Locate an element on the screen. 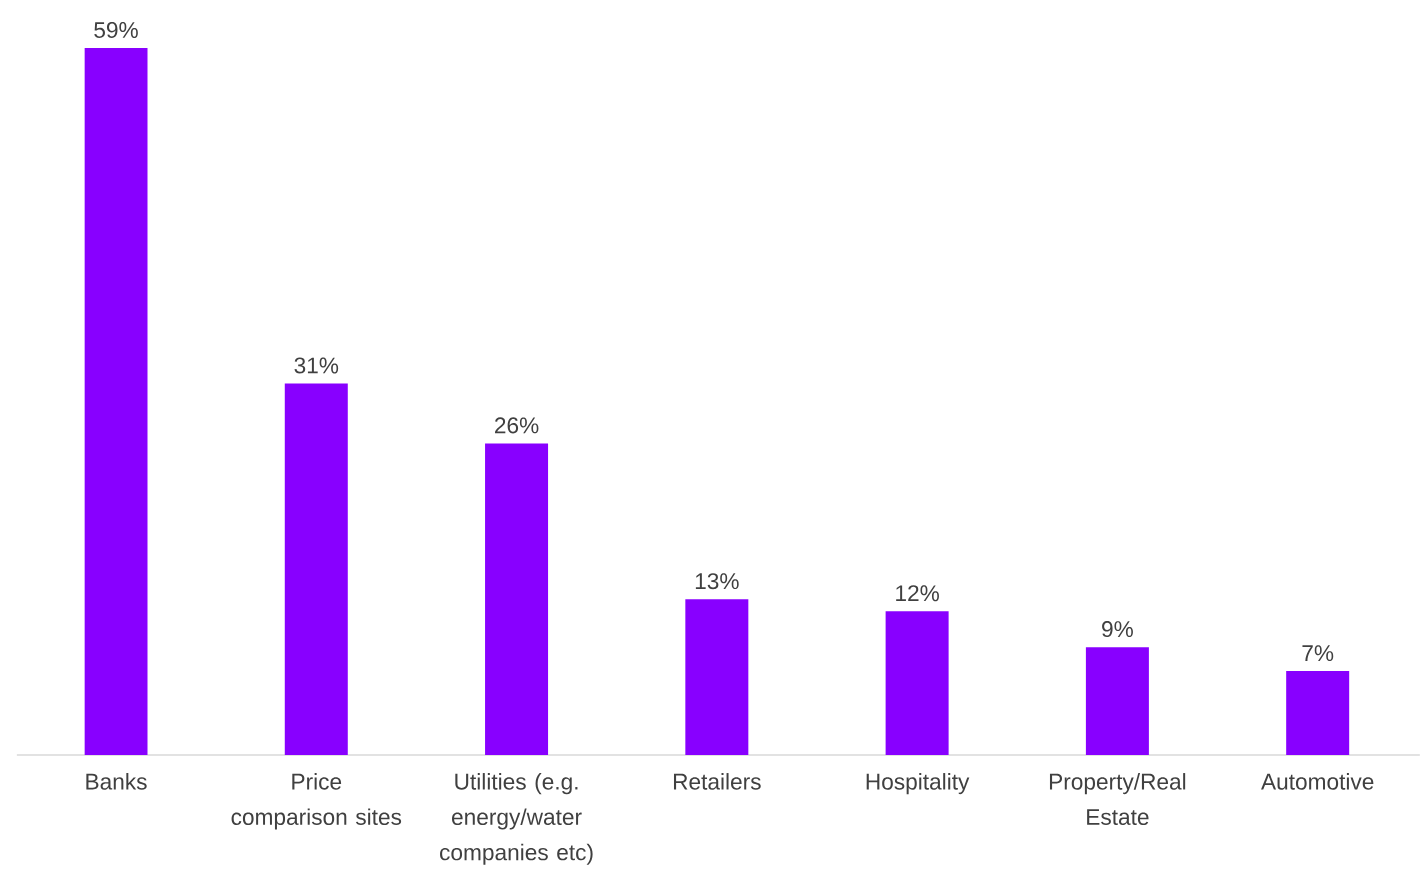 The height and width of the screenshot is (878, 1427). data-label: 59% is located at coordinates (116, 30).